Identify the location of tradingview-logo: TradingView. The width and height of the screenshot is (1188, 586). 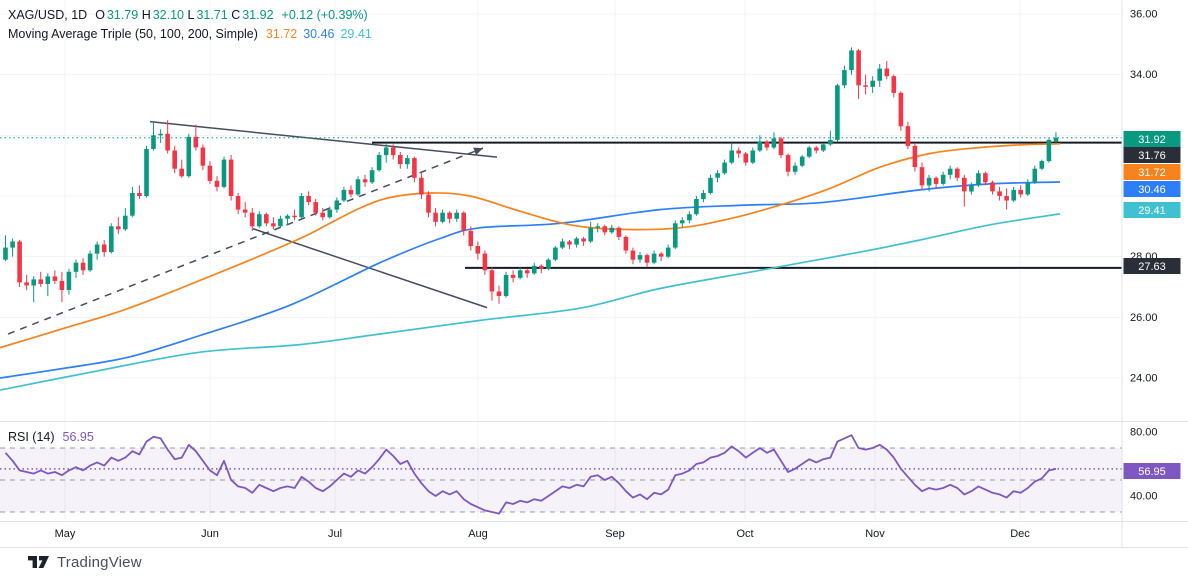
(85, 562).